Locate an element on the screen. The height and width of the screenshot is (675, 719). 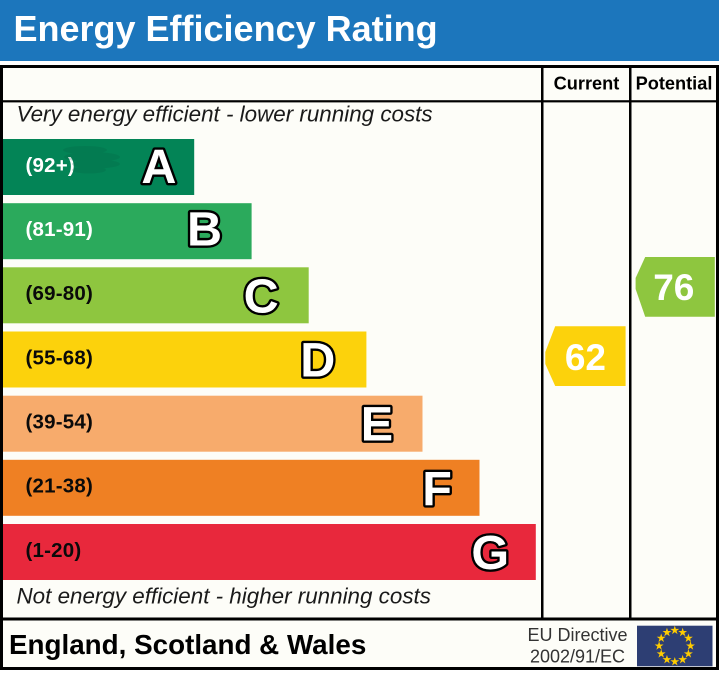
svg-text: Potential is located at coordinates (674, 84).